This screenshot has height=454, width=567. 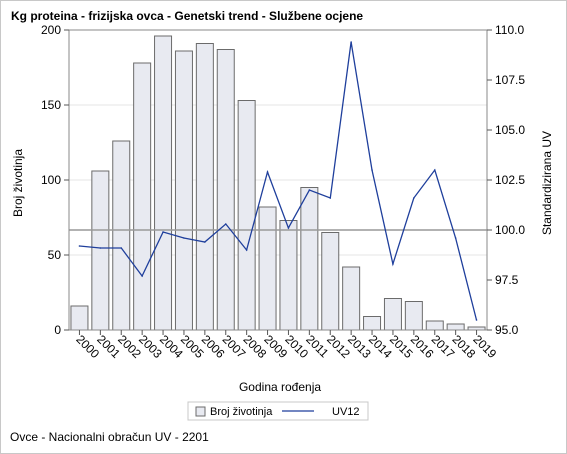 I want to click on legend-bar-swatch, so click(x=200, y=411).